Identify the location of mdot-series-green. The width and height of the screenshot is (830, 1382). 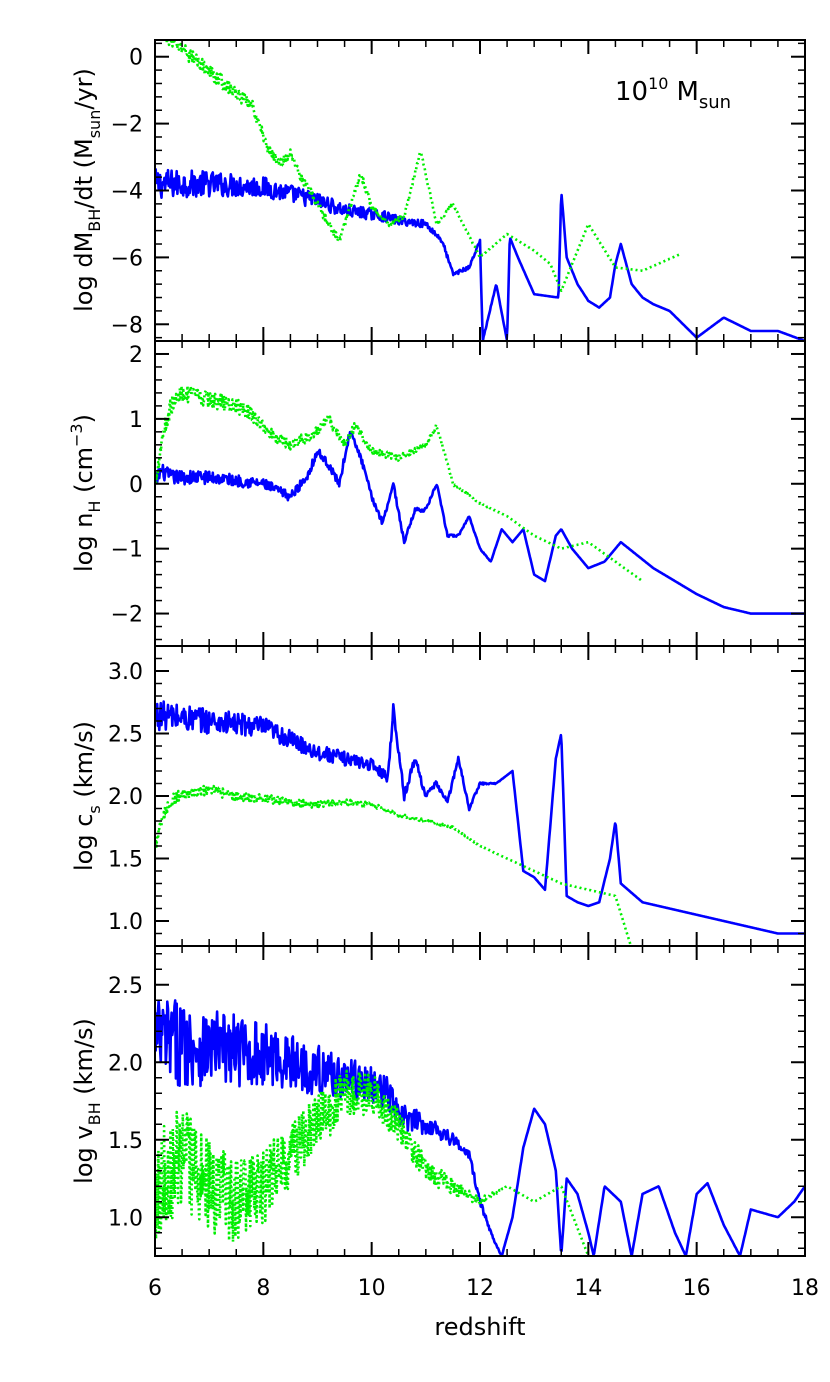
(422, 166).